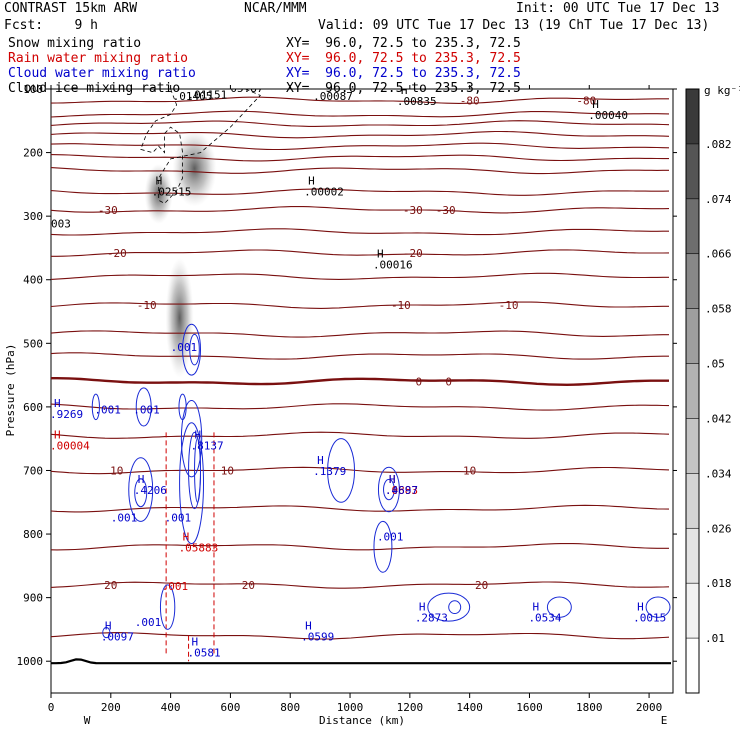 Image resolution: width=740 pixels, height=740 pixels. What do you see at coordinates (227, 470) in the screenshot?
I see `isotherm-label: 10` at bounding box center [227, 470].